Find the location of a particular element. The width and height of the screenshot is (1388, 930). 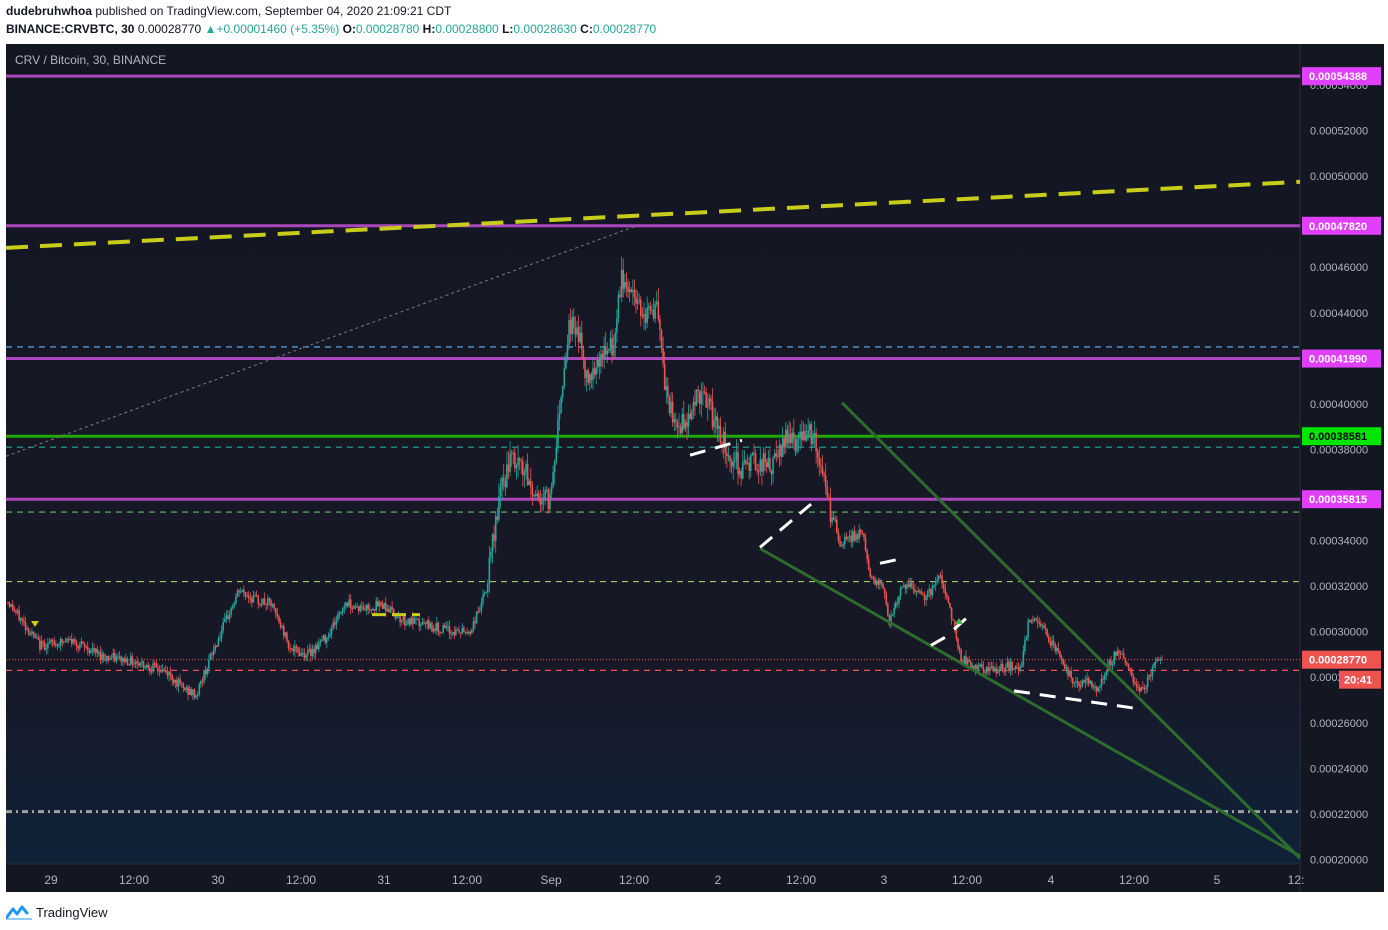

tradingview-brand: TradingView is located at coordinates (72, 912).